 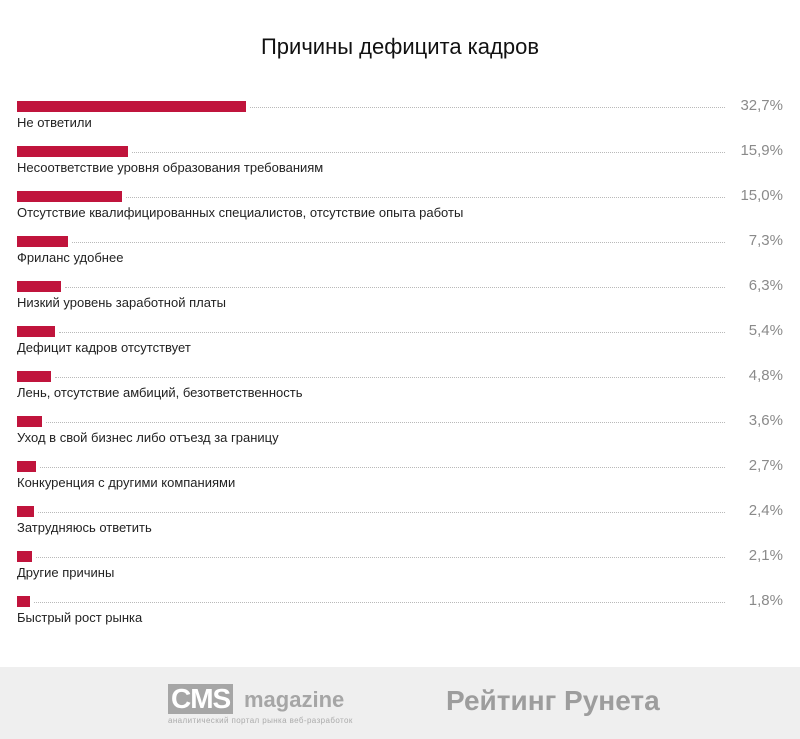 I want to click on value-label: 4,8%, so click(x=765, y=375).